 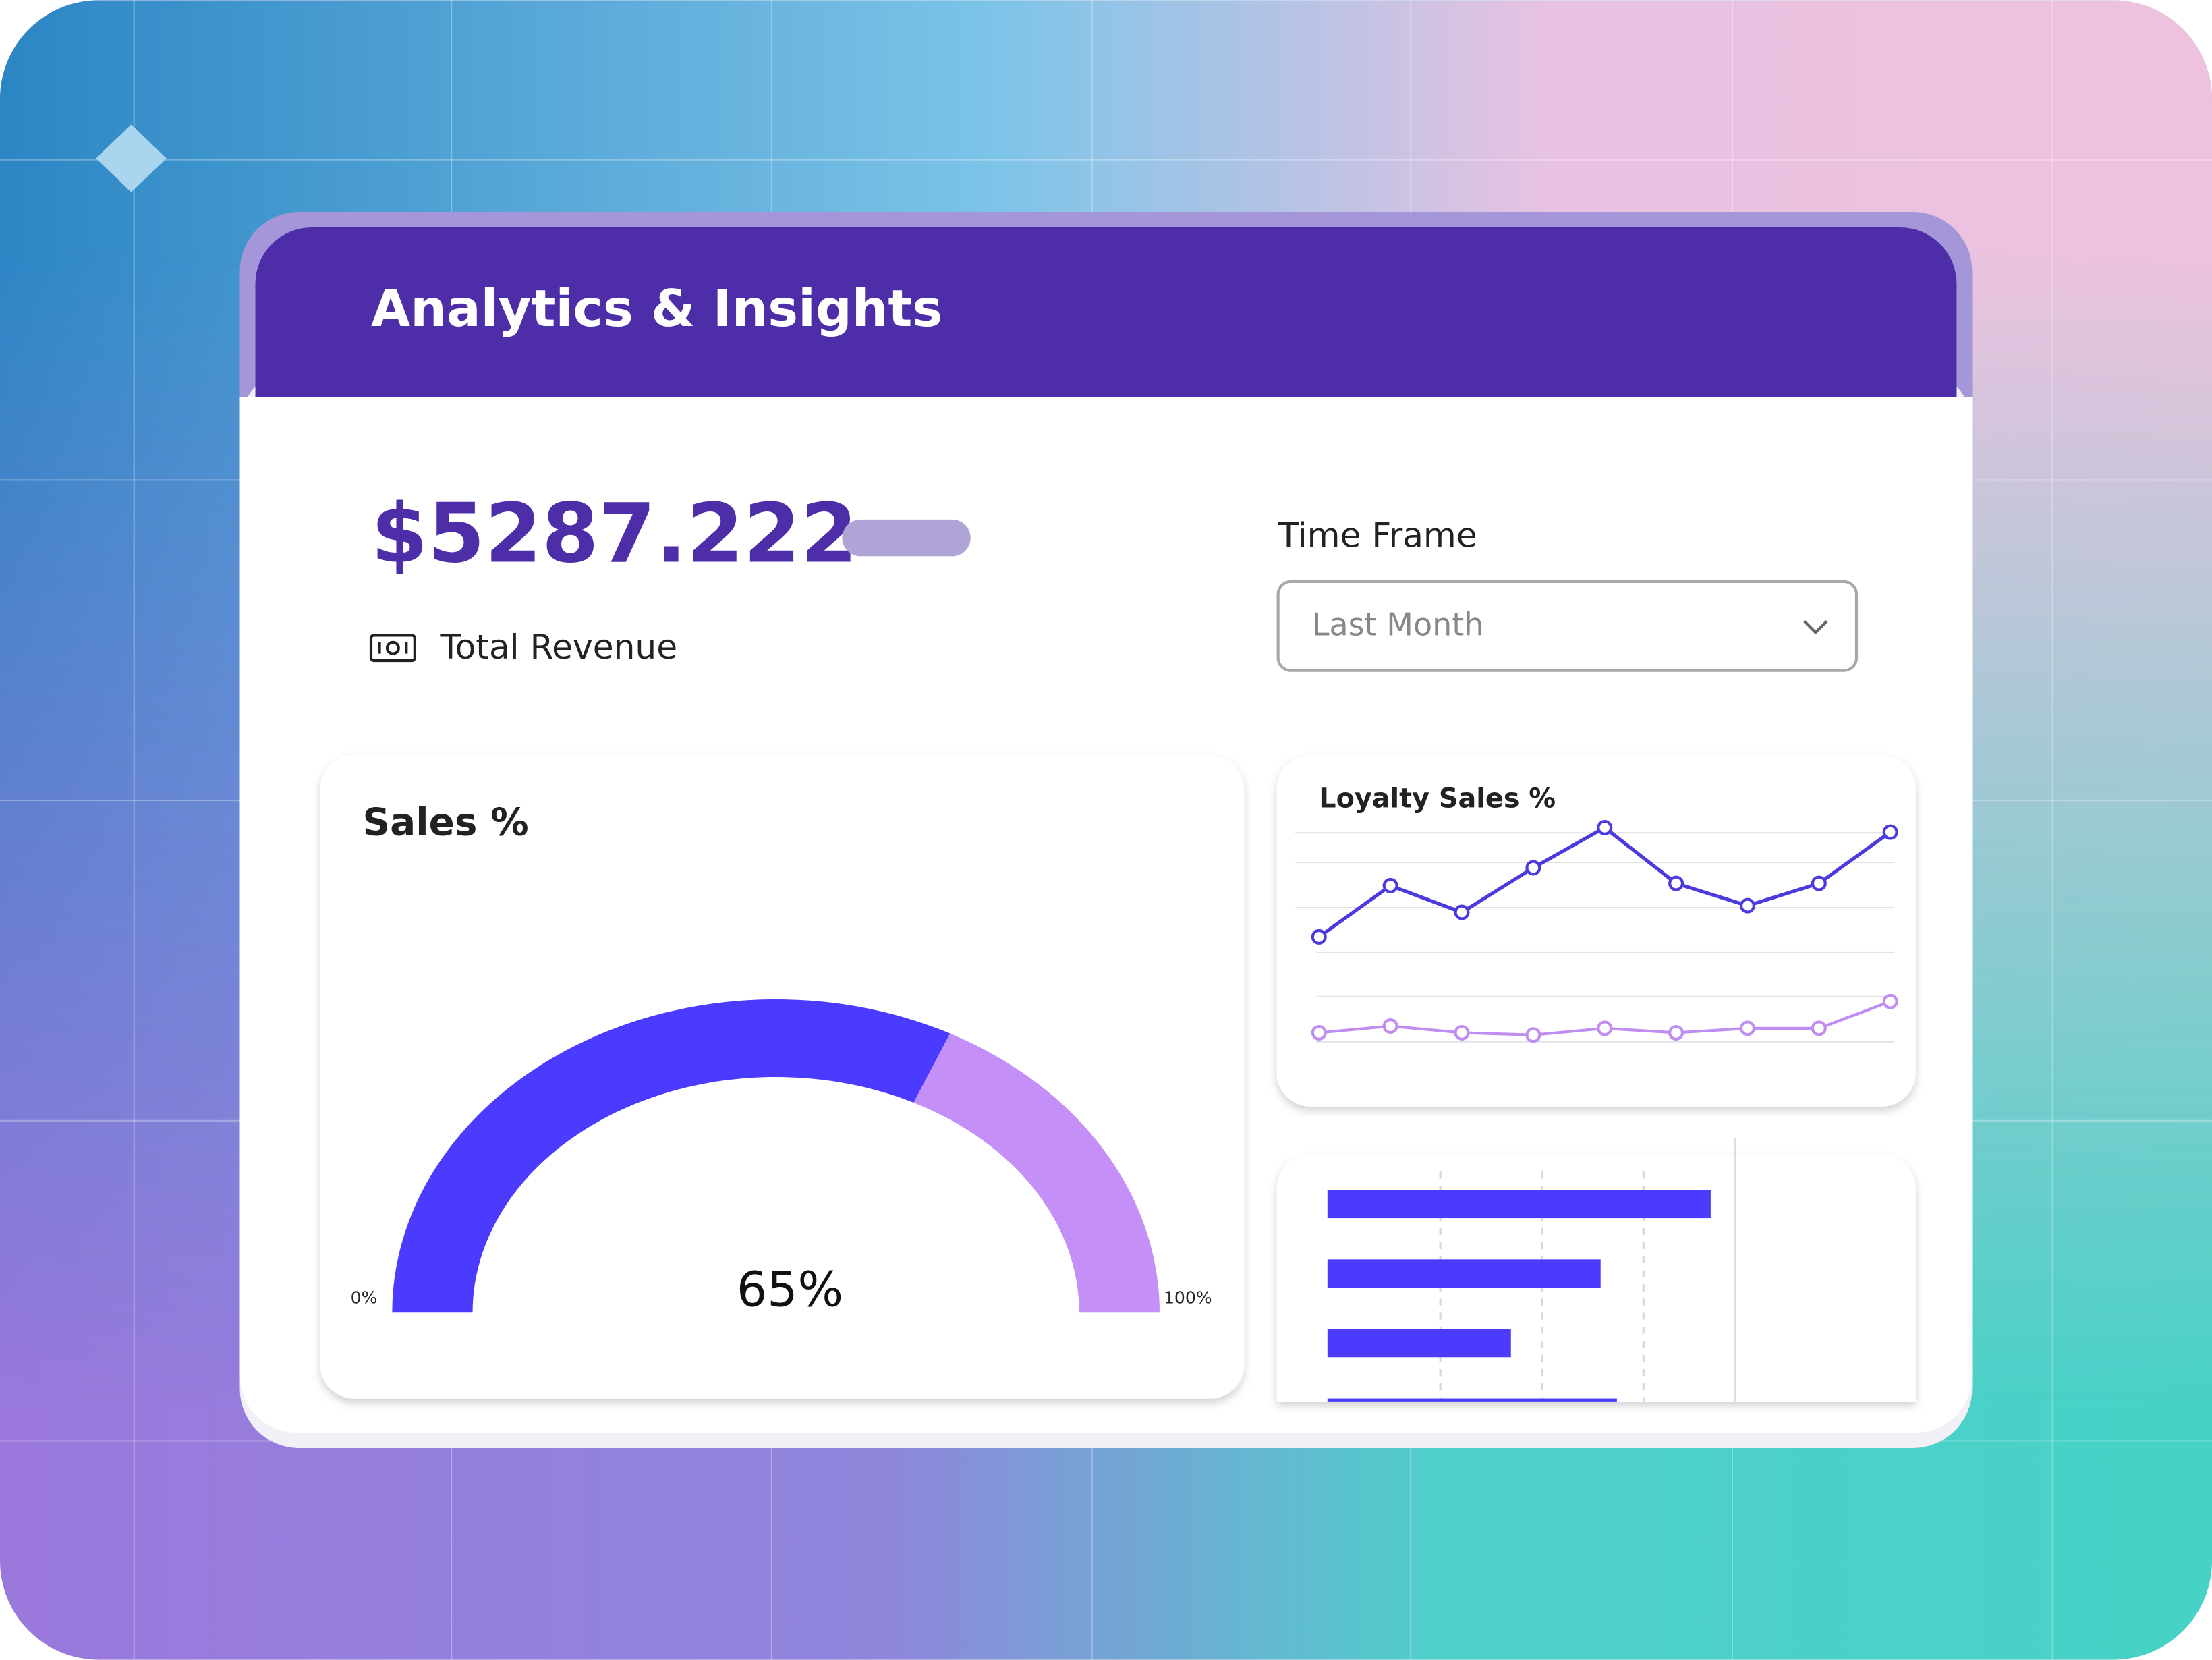 I want to click on gauge-tick-label: 0%, so click(x=364, y=1297).